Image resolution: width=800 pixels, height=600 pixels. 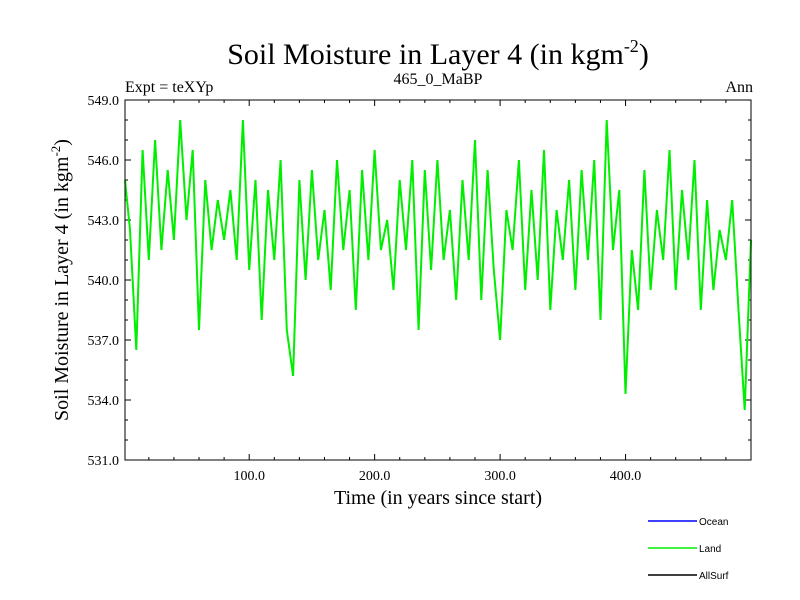 I want to click on chart-title-main: Soil Moisture in Layer 4 (in kgm, so click(x=425, y=54).